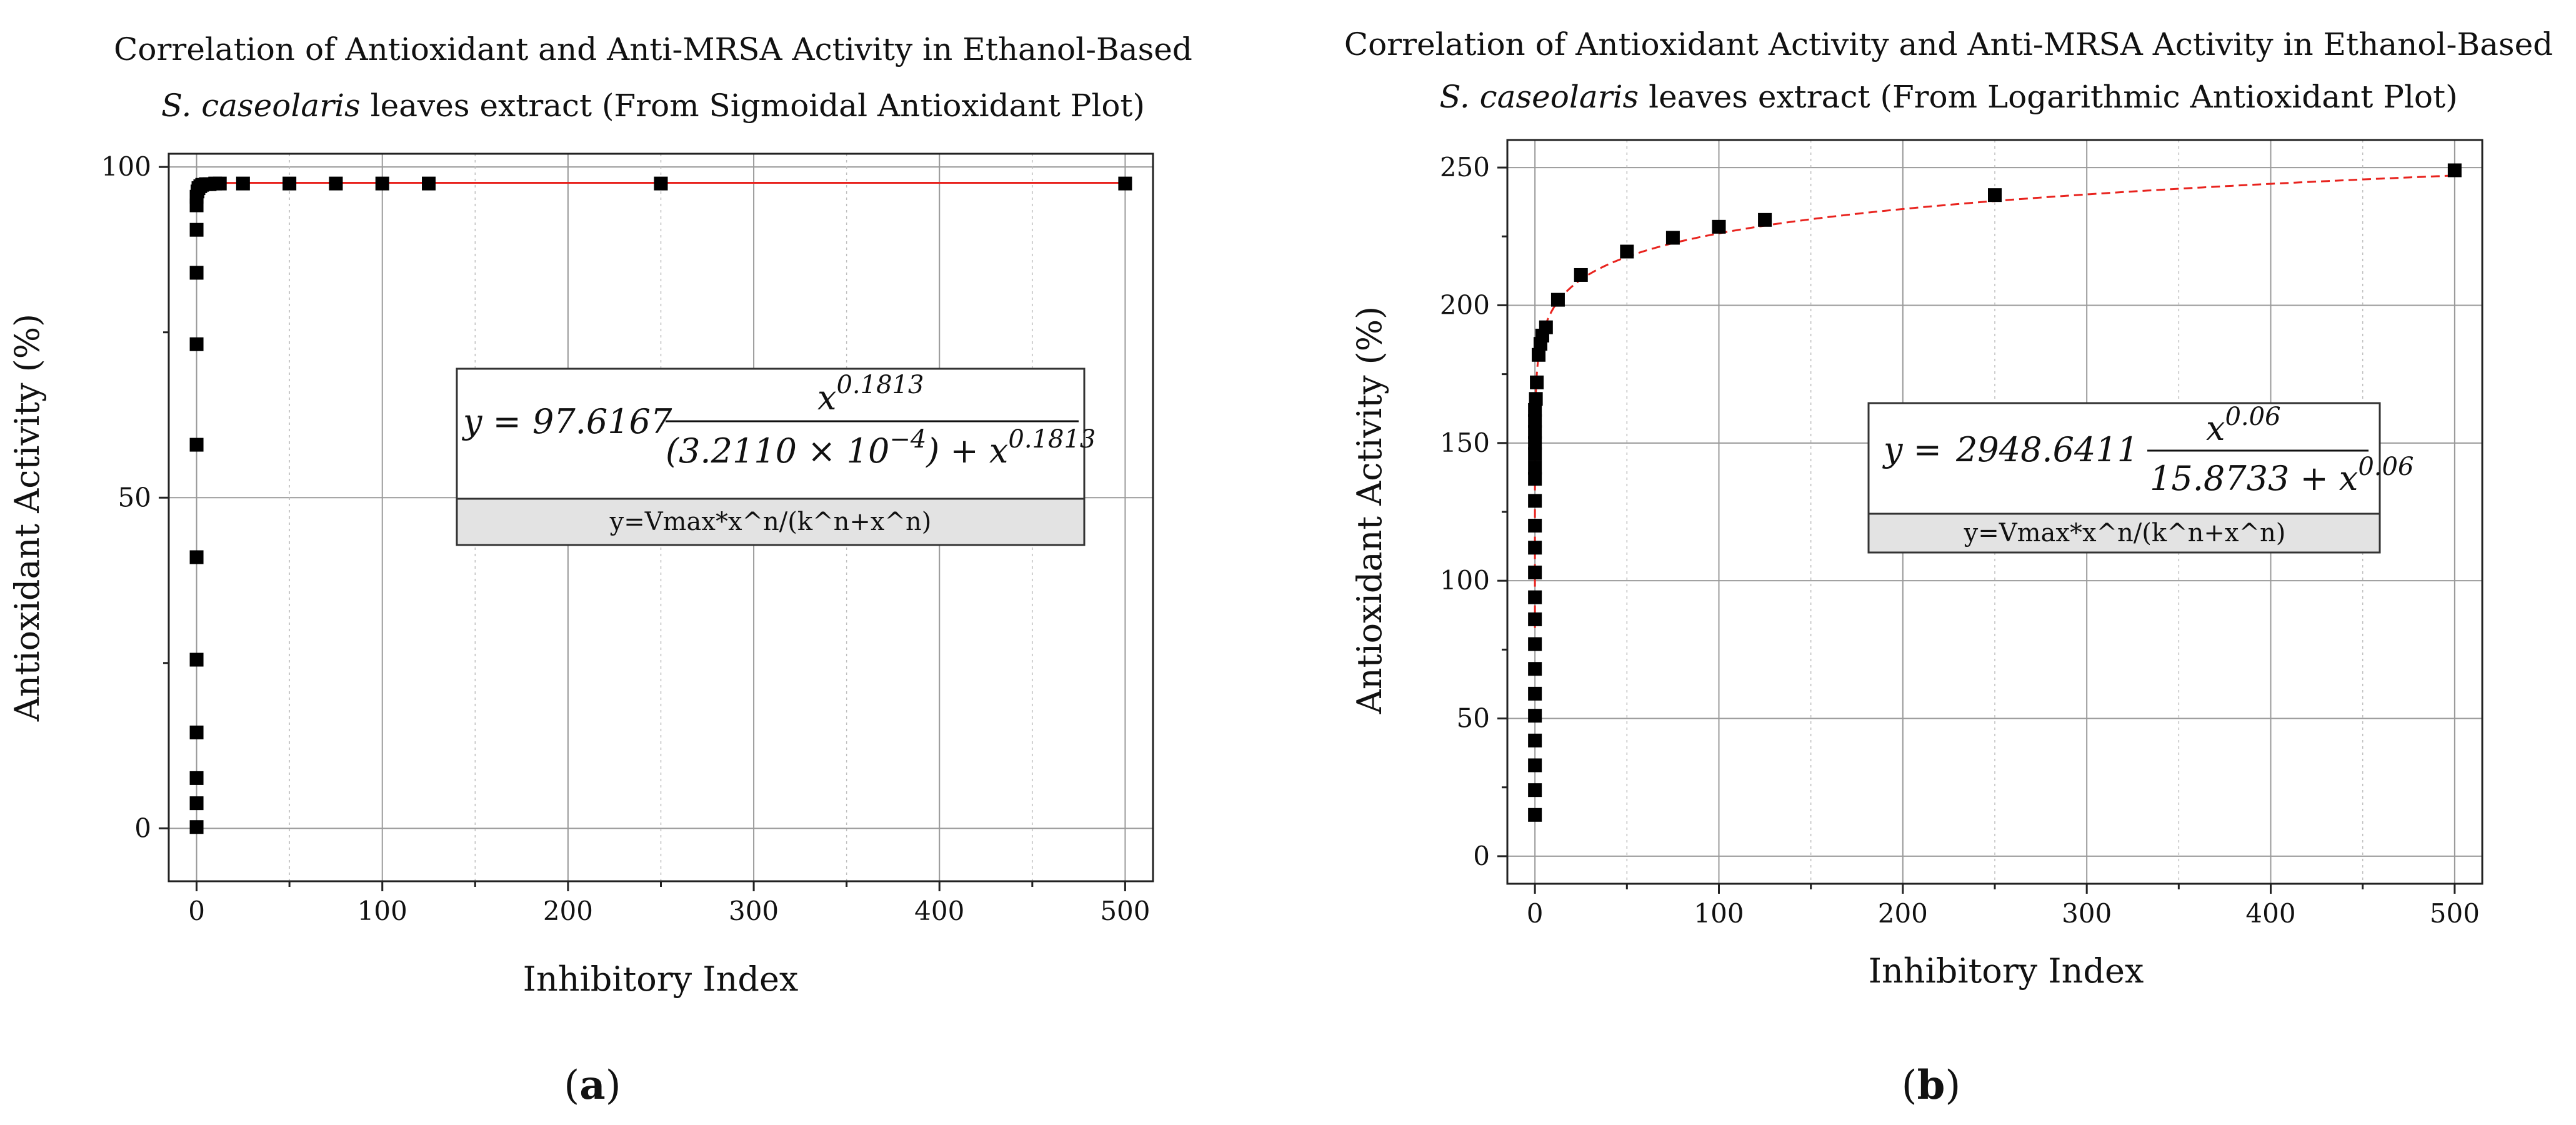 The image size is (2576, 1125). I want to click on chart-b-eq-numerator: x0.06, so click(2243, 425).